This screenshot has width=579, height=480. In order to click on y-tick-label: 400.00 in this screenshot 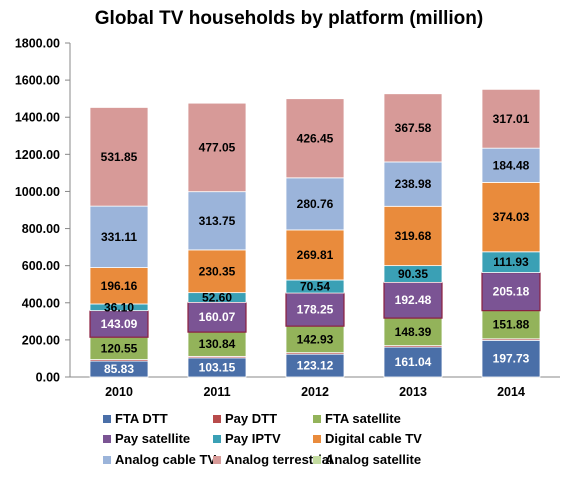, I will do `click(41, 303)`.